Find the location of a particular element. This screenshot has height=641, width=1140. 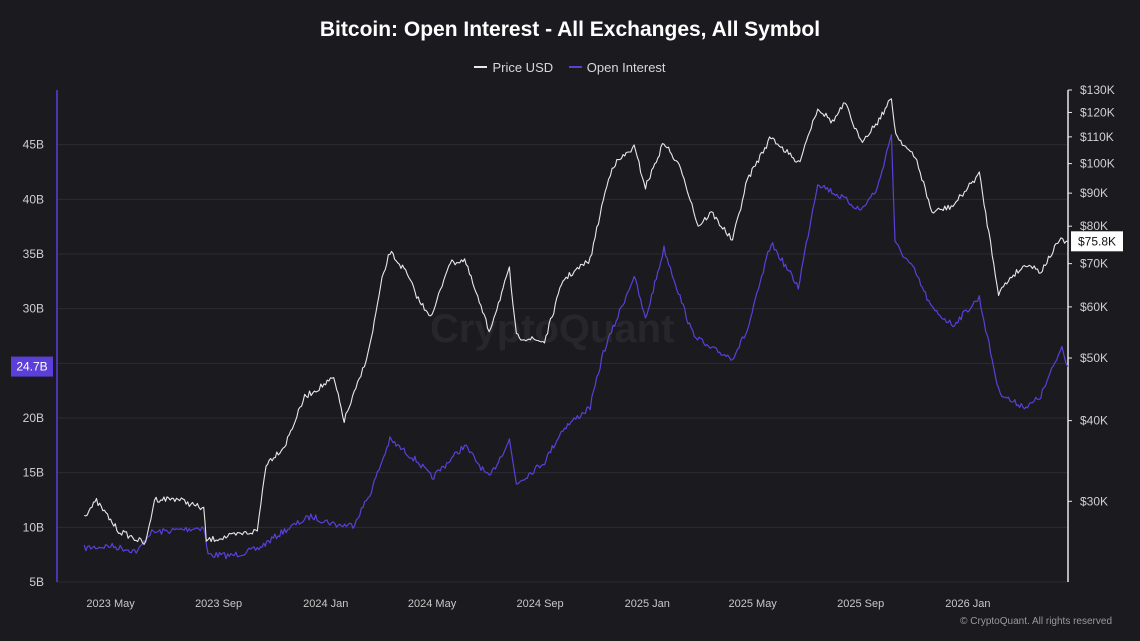

right-axis-tick-label: $80K is located at coordinates (1094, 226).